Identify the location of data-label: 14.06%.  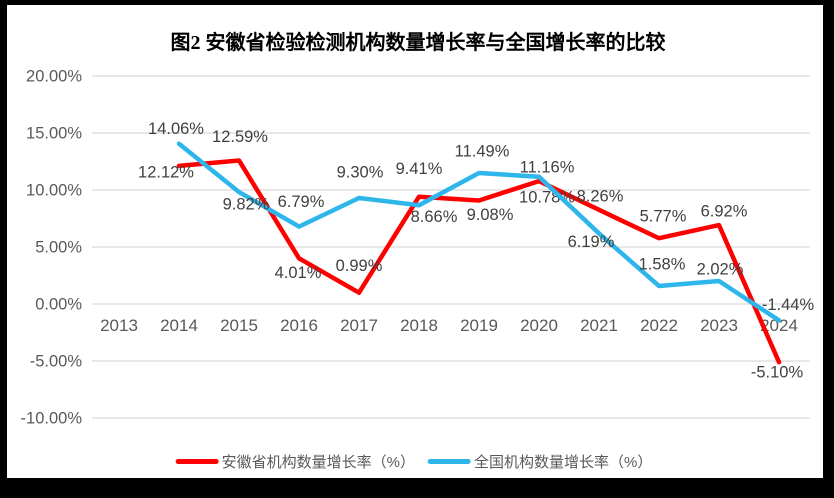
(176, 129).